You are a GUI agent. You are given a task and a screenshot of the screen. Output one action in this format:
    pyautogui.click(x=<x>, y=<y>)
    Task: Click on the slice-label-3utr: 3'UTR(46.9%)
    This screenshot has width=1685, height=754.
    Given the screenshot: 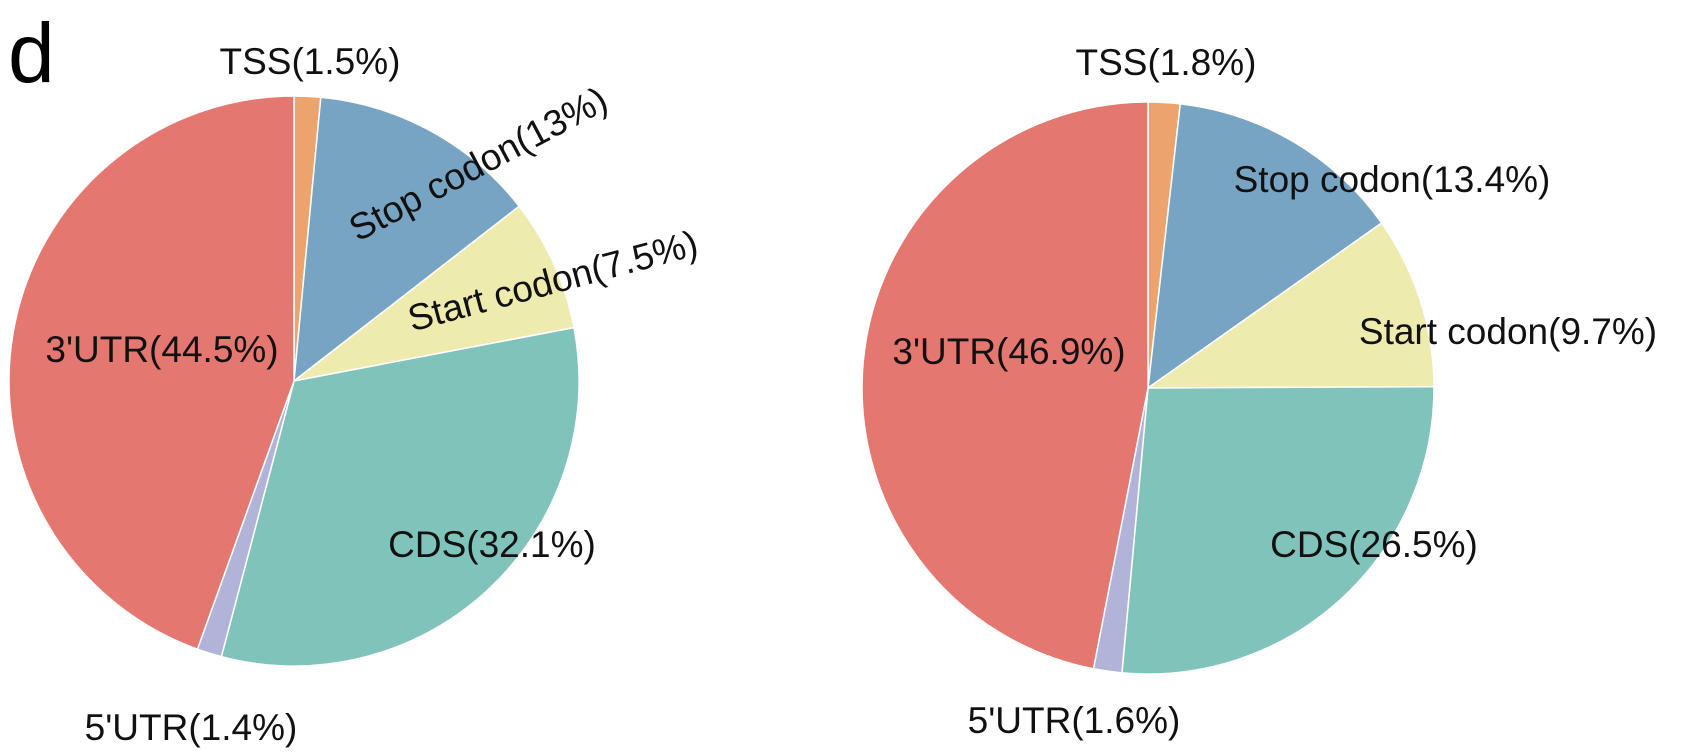 What is the action you would take?
    pyautogui.click(x=1008, y=351)
    